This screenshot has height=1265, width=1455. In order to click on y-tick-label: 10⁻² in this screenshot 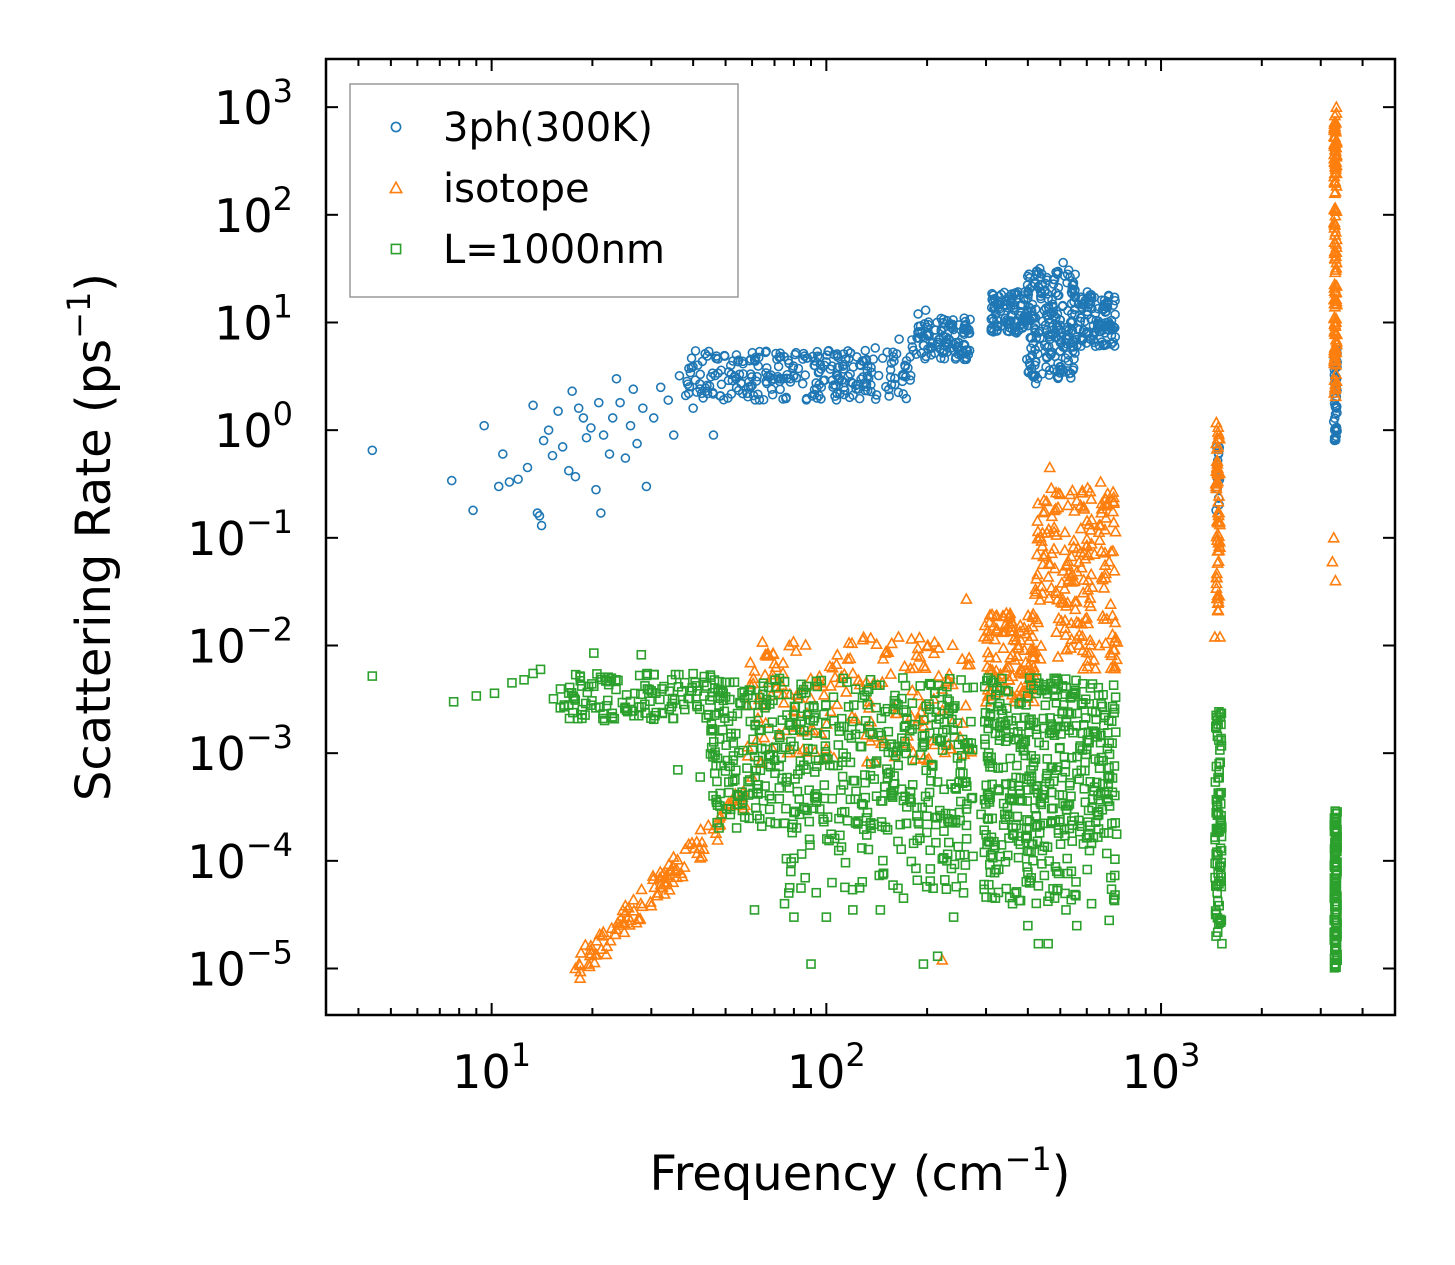, I will do `click(240, 641)`.